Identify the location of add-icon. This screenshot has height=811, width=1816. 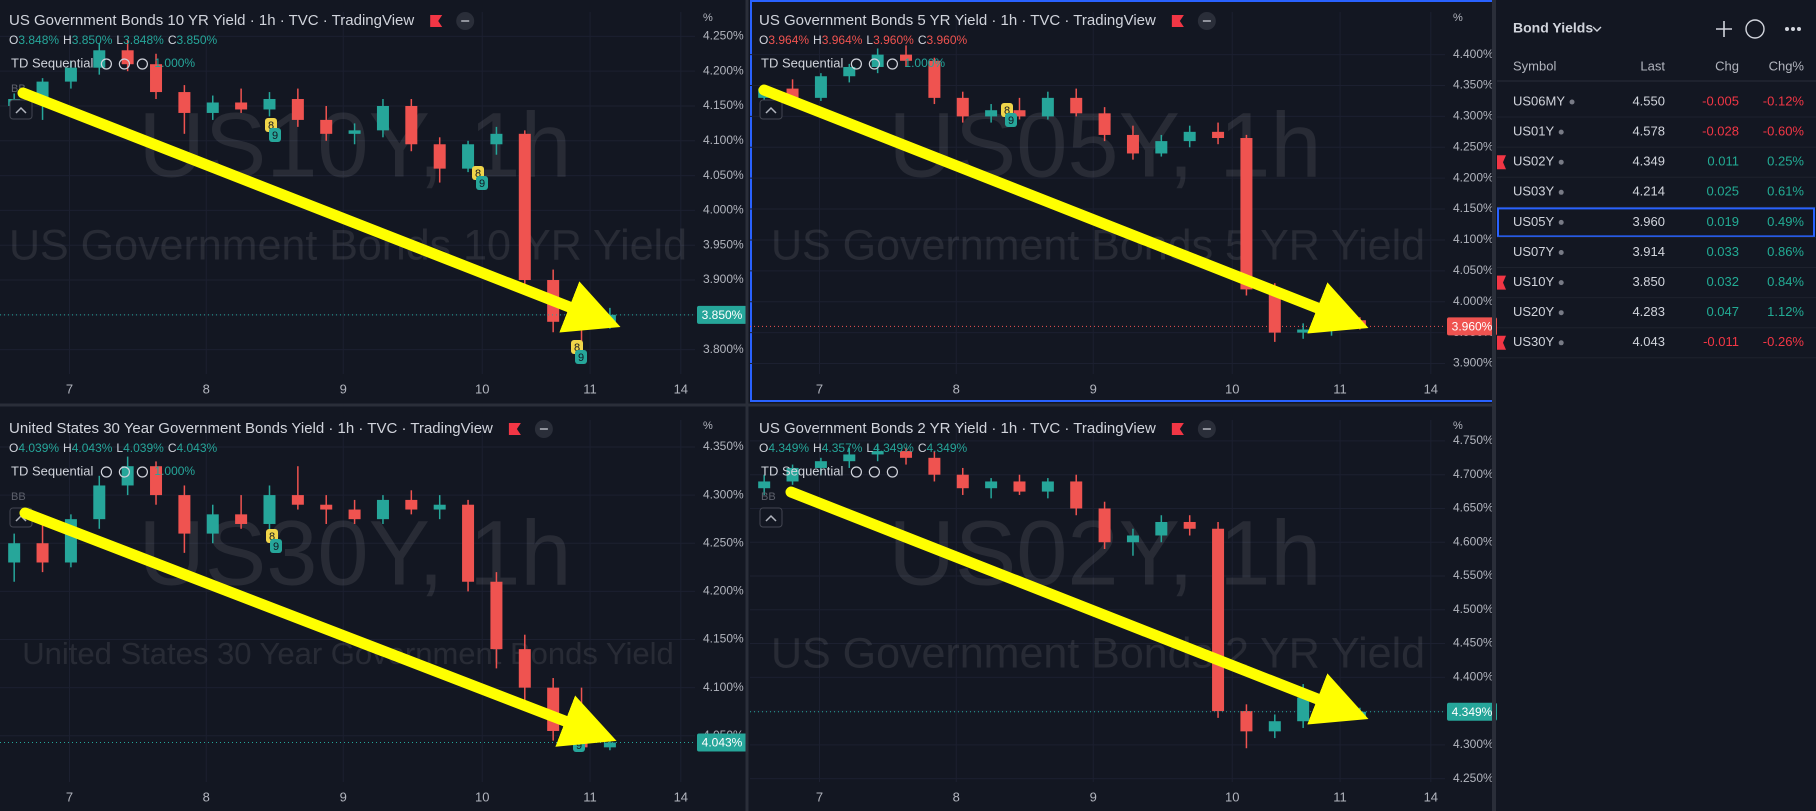
(1724, 29).